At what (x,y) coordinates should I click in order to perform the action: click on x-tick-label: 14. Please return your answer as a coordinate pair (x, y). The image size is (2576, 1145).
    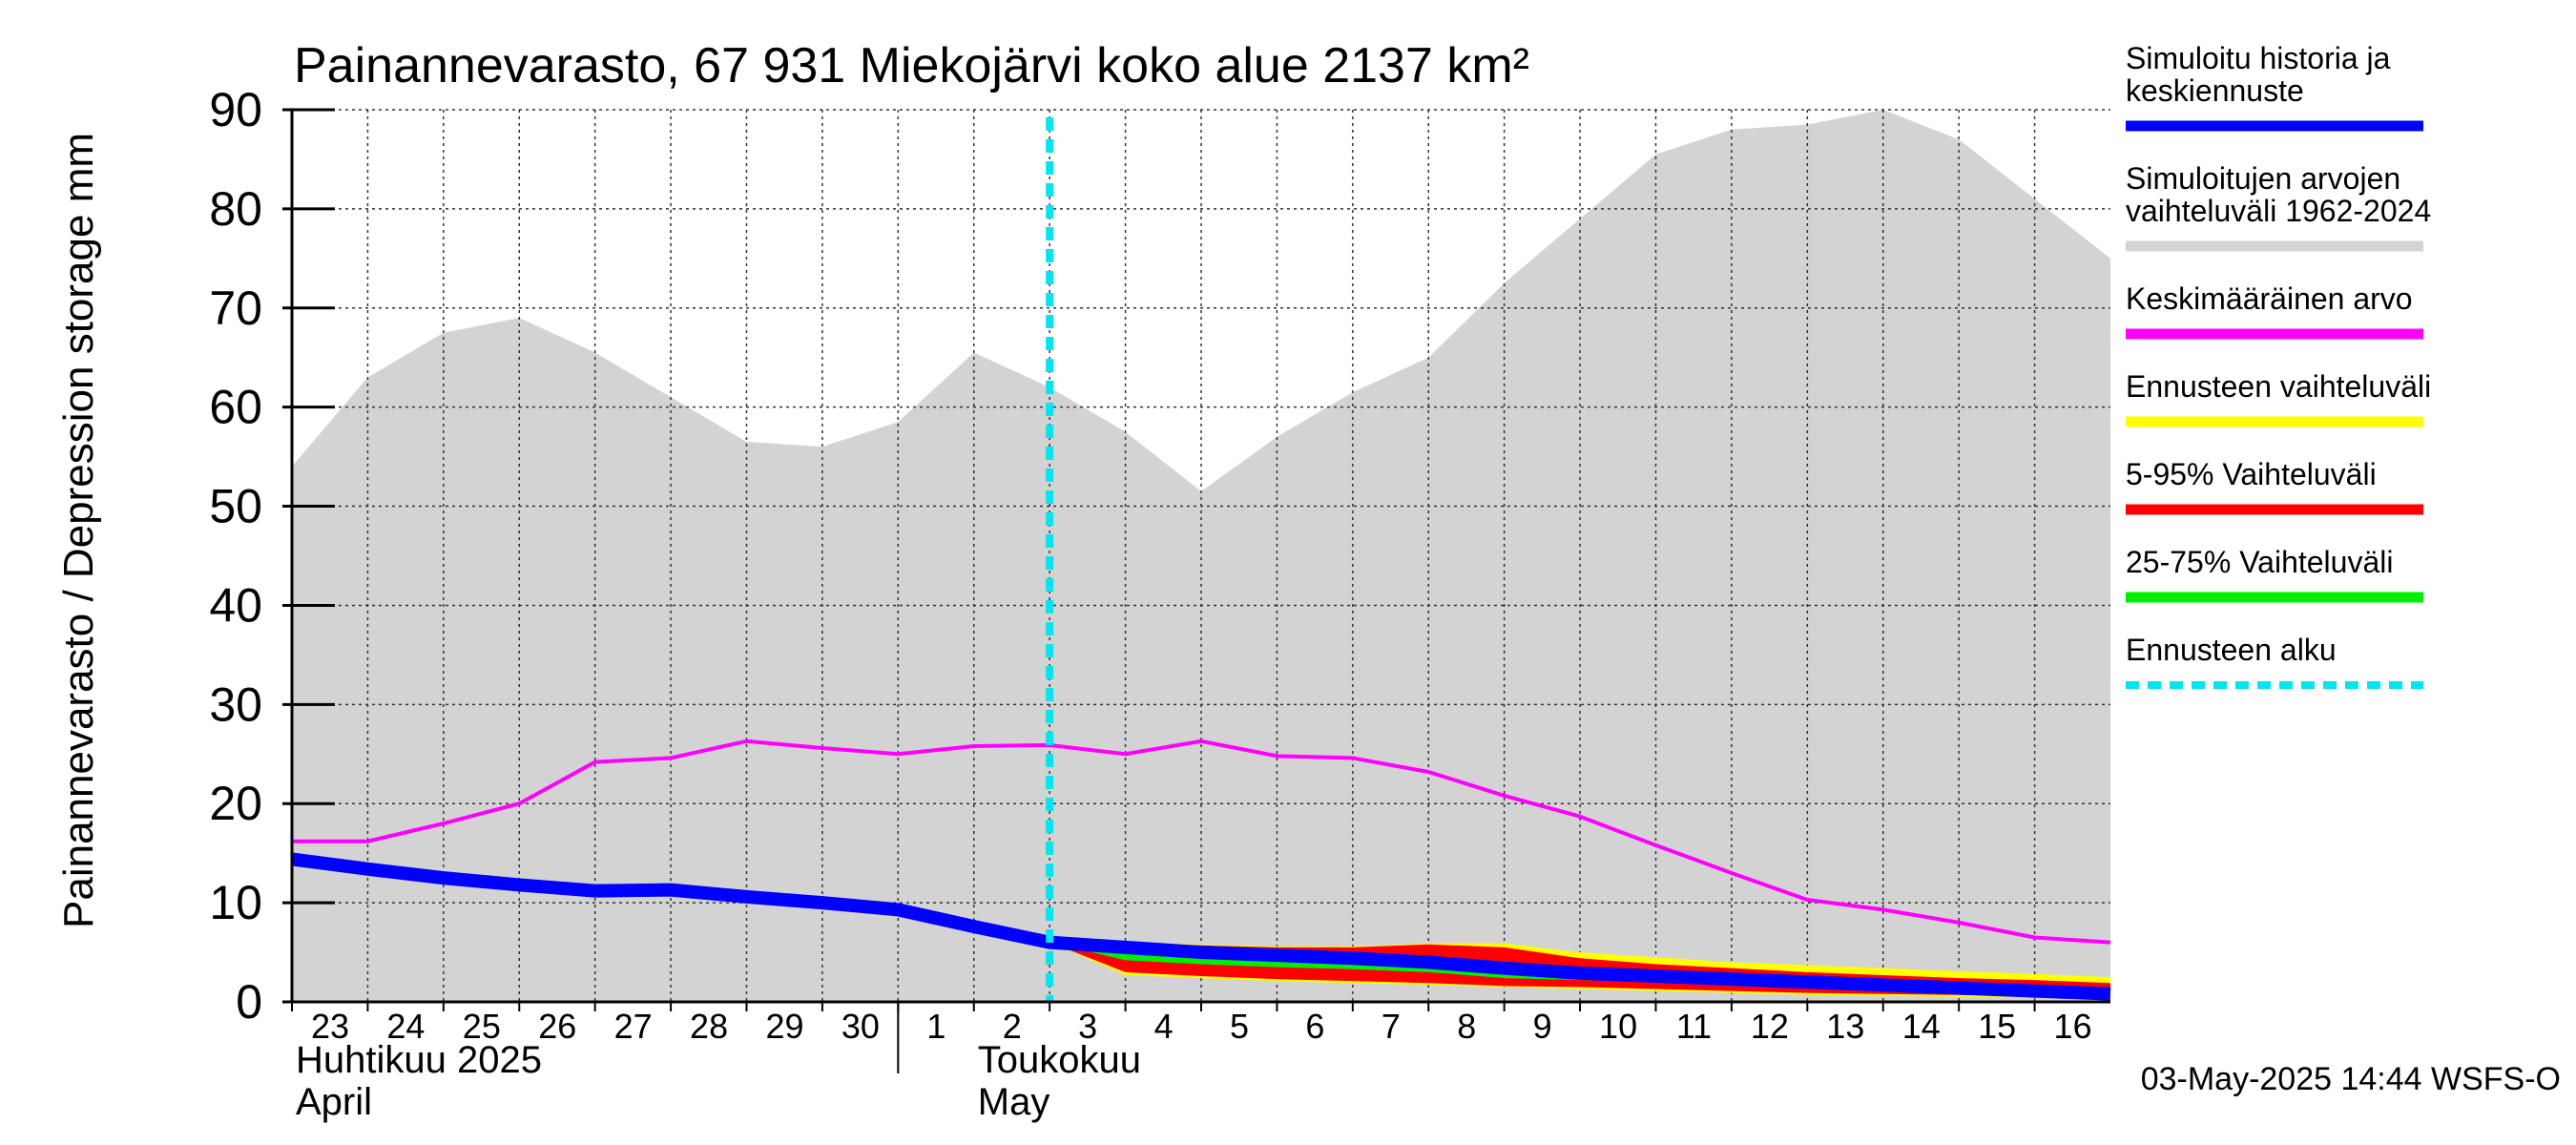
    Looking at the image, I should click on (1921, 1026).